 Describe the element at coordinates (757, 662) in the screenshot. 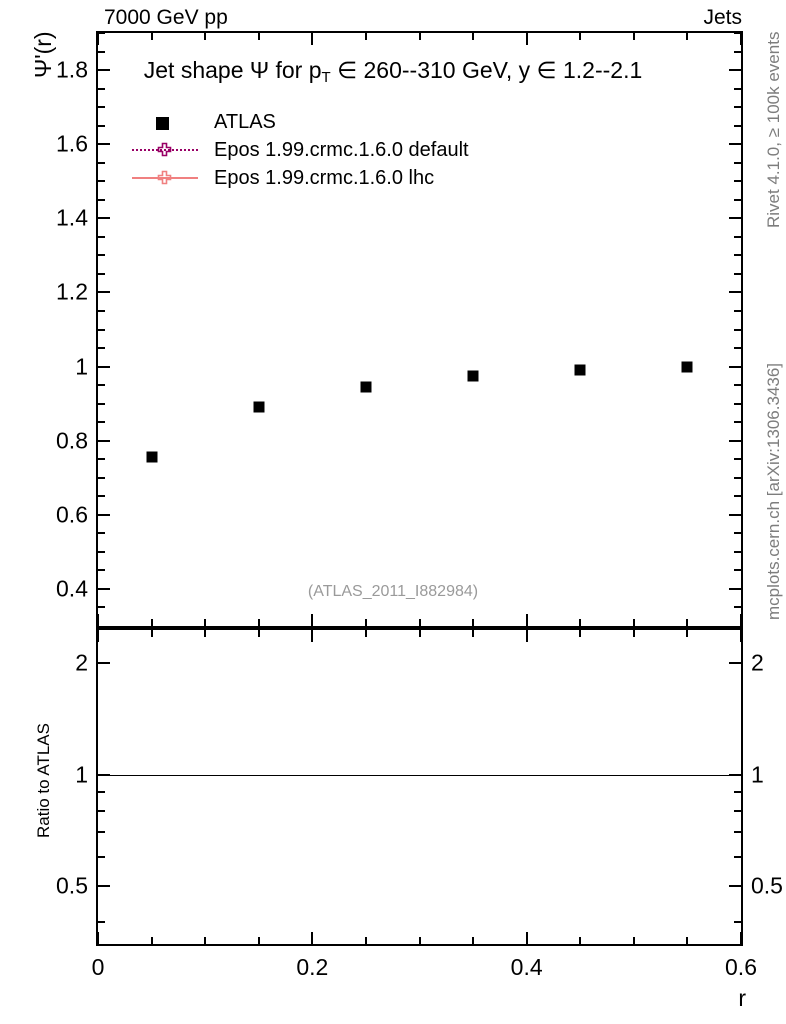

I see `ratio-y-tick-label-right: 2` at that location.